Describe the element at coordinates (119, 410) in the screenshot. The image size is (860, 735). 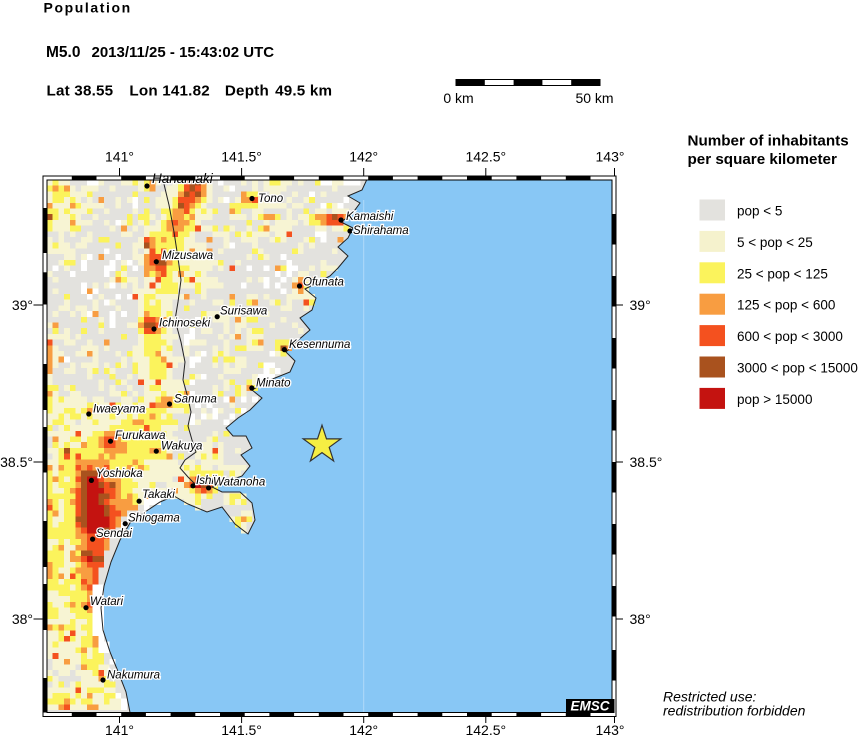
I see `svg-text: Iwaeyama` at that location.